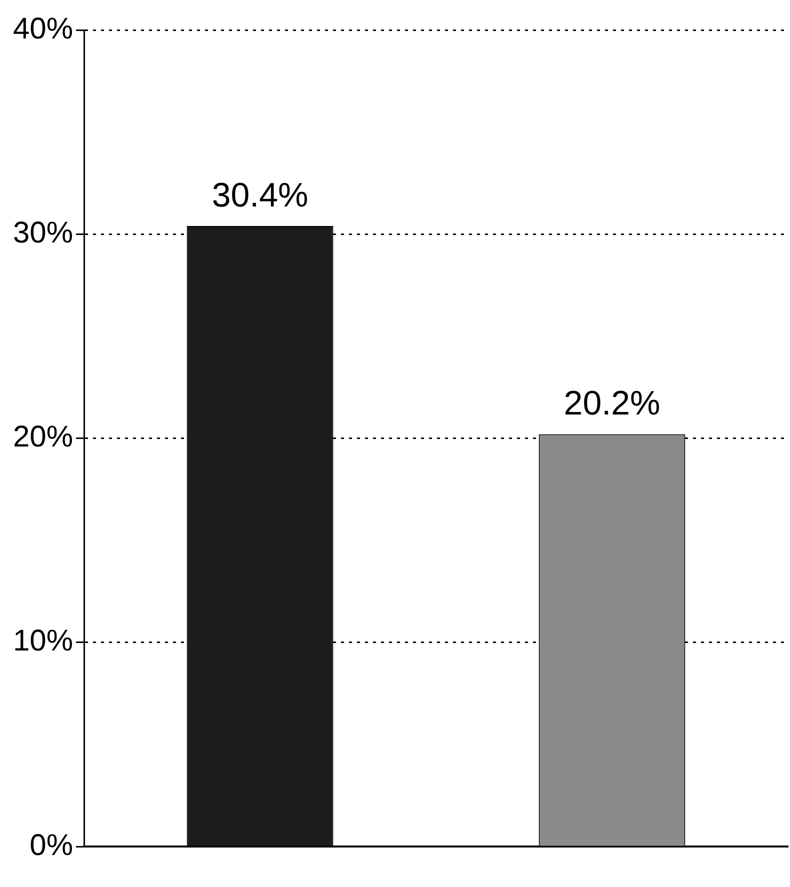 Image resolution: width=790 pixels, height=887 pixels. Describe the element at coordinates (43, 641) in the screenshot. I see `y-tick-label: 10%` at that location.